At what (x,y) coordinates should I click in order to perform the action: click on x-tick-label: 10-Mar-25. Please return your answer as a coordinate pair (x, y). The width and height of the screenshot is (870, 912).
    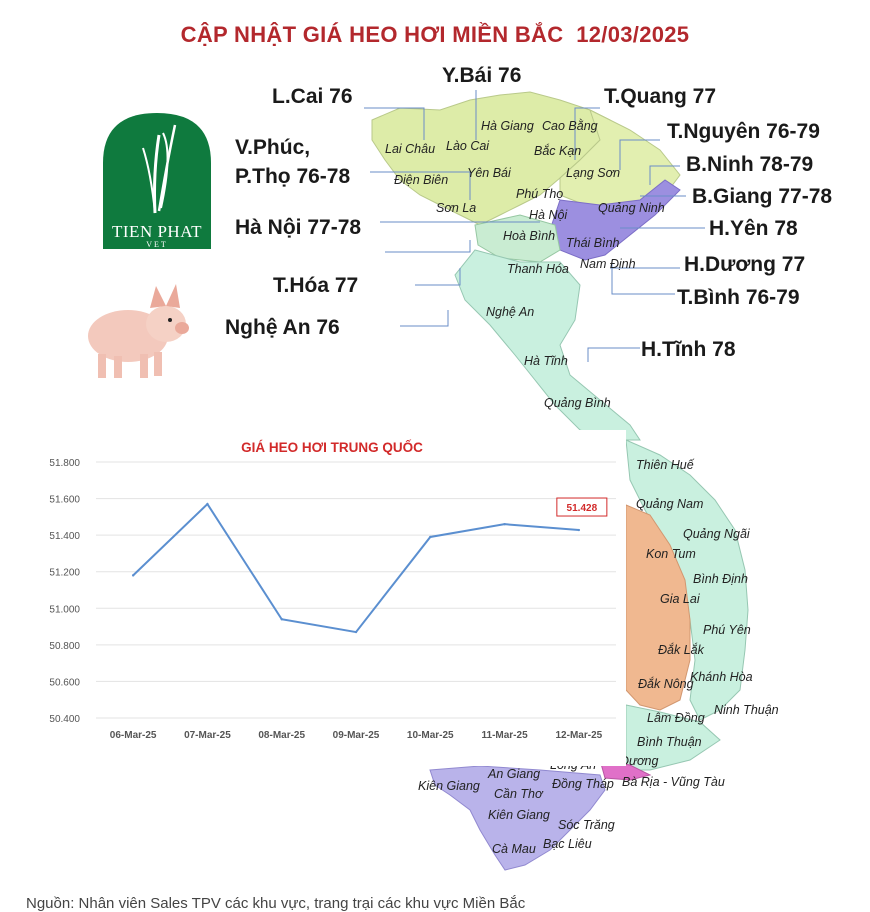
    Looking at the image, I should click on (430, 735).